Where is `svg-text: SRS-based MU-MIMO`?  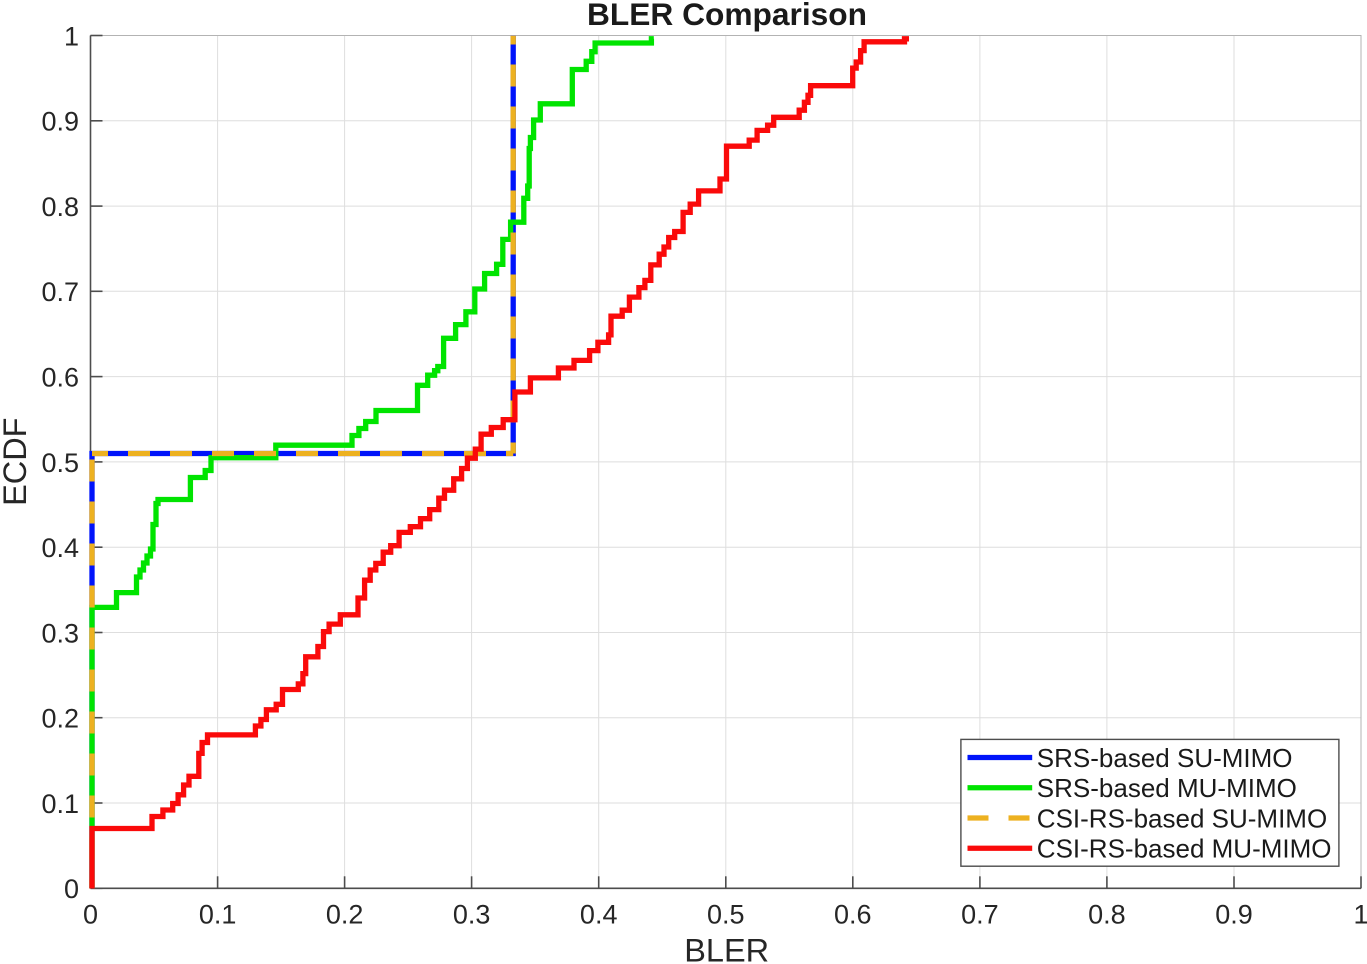 svg-text: SRS-based MU-MIMO is located at coordinates (1167, 788).